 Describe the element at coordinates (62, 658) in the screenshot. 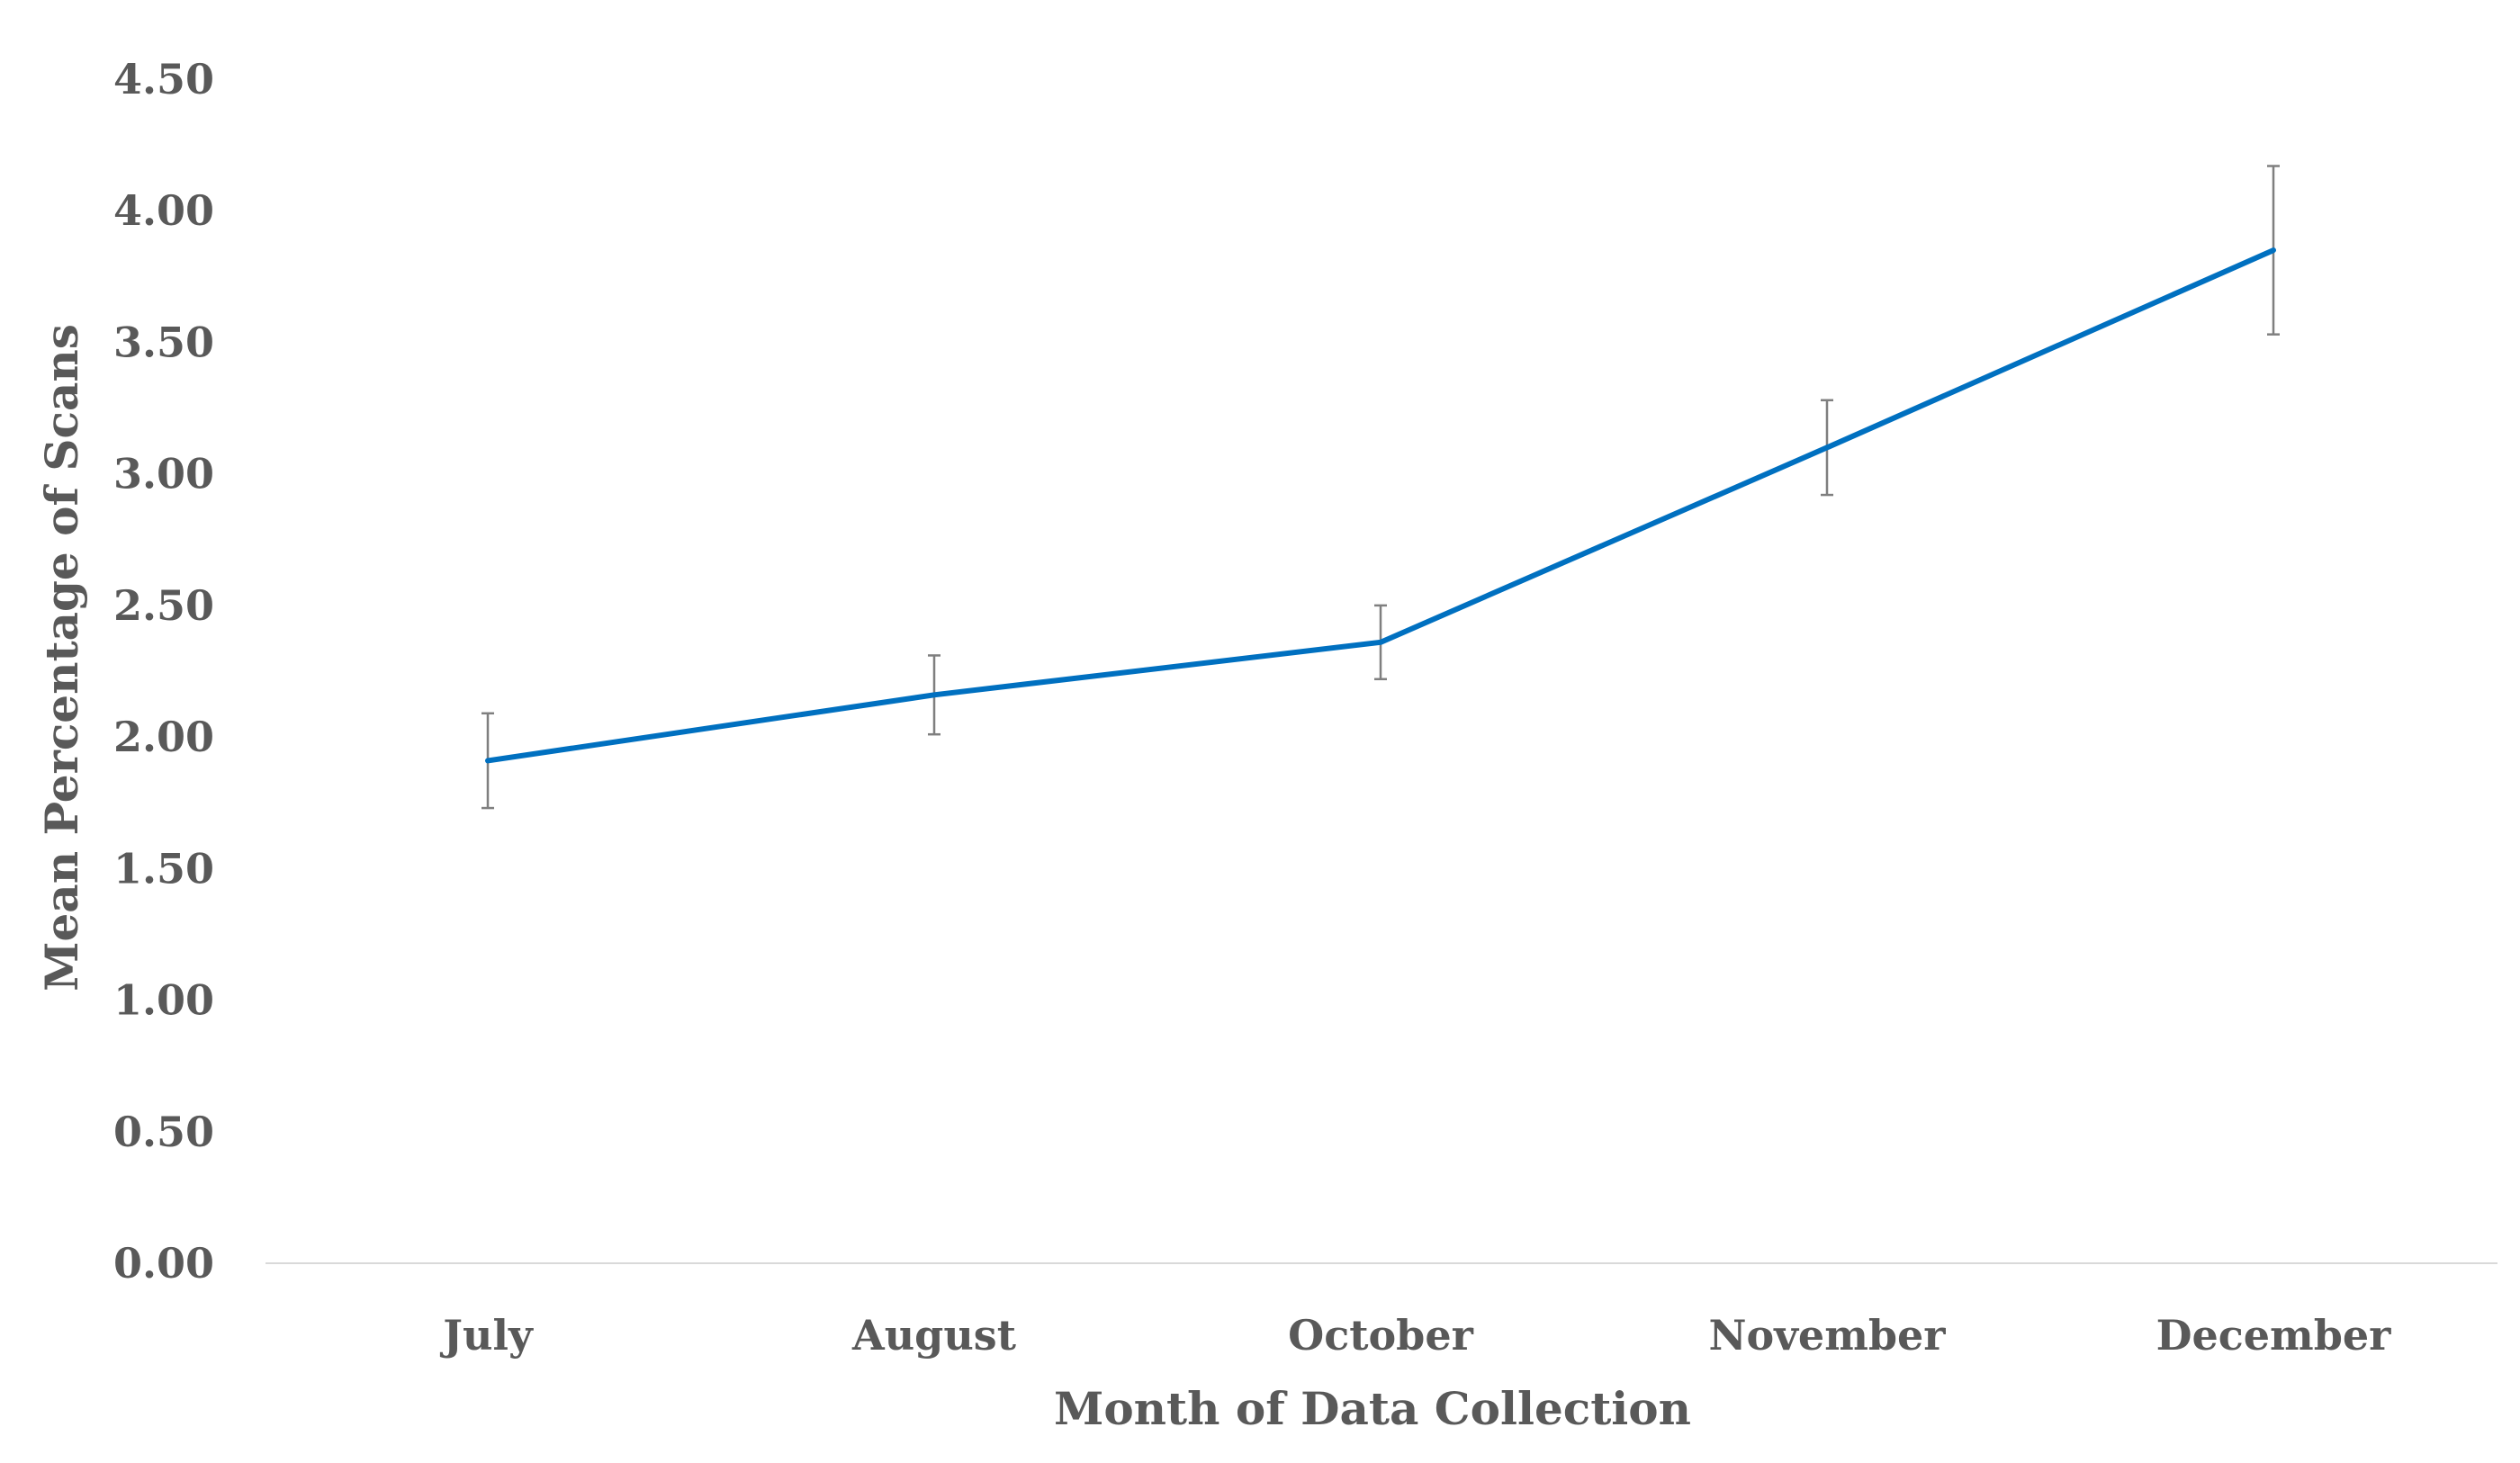

I see `y-axis-title: Mean Percentage of Scans` at that location.